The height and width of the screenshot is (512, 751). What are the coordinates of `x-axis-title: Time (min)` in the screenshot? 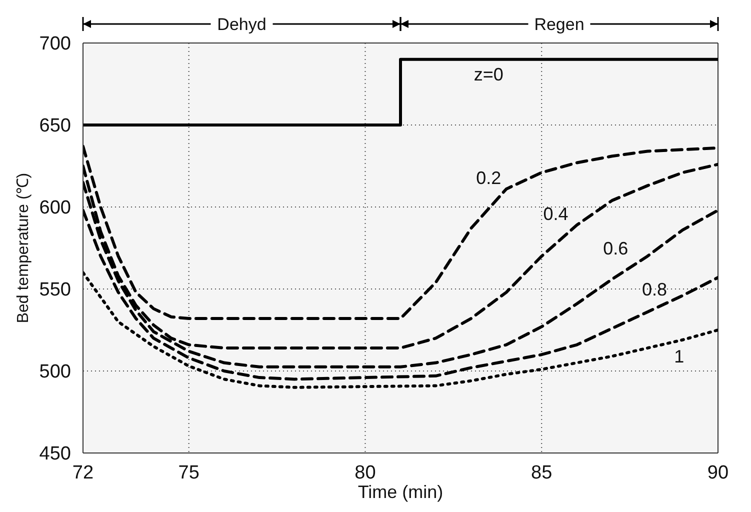 It's located at (401, 492).